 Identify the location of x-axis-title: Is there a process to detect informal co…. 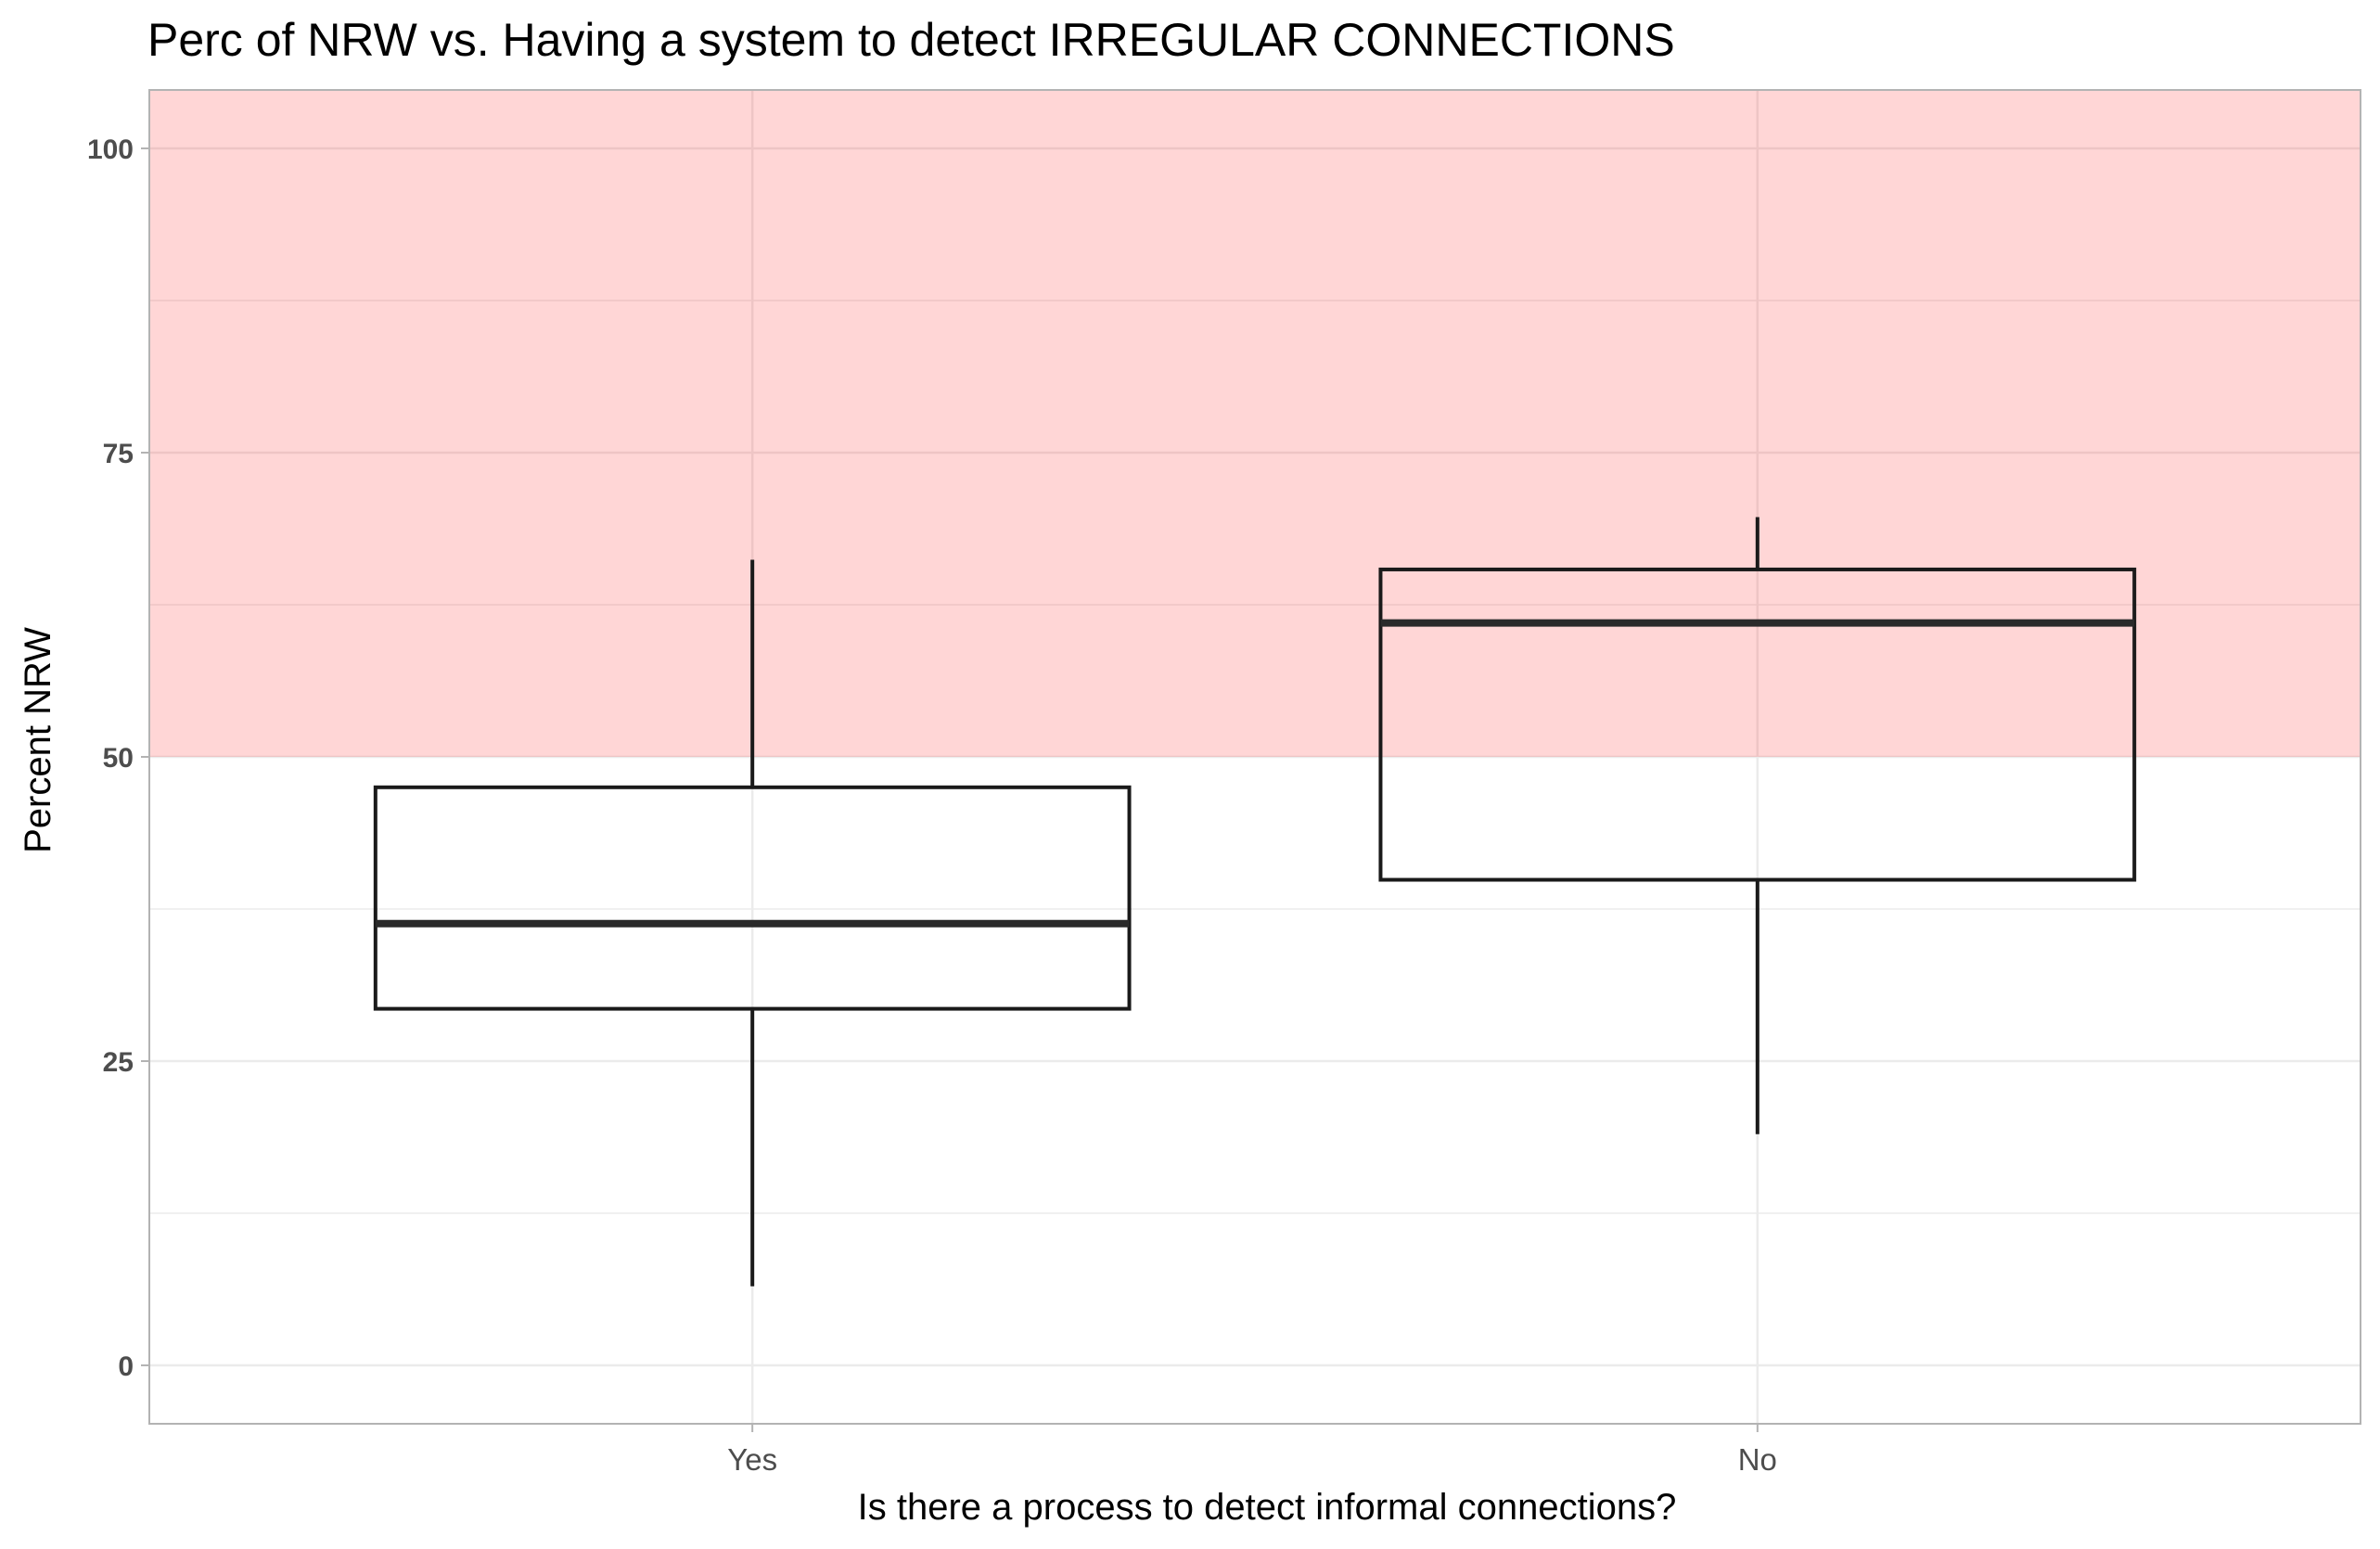
(1267, 1507).